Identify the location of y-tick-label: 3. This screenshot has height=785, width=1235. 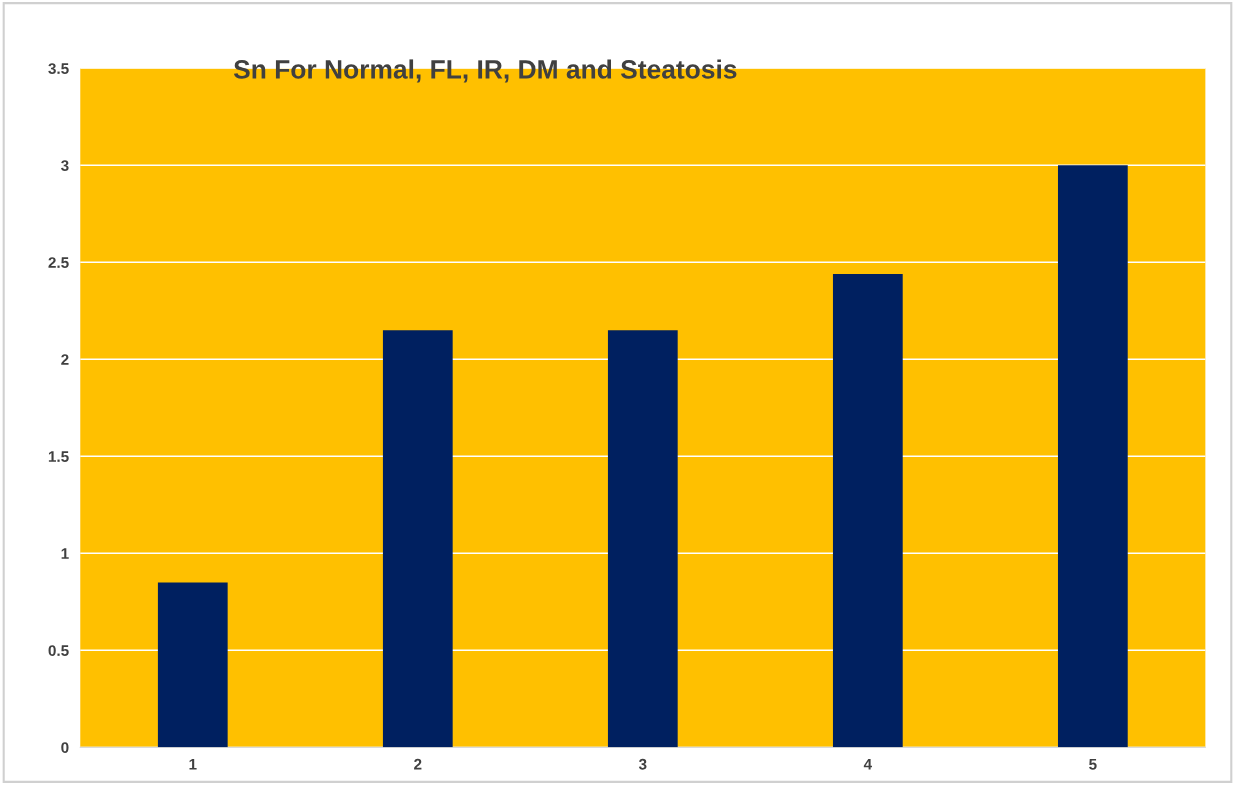
(65, 166).